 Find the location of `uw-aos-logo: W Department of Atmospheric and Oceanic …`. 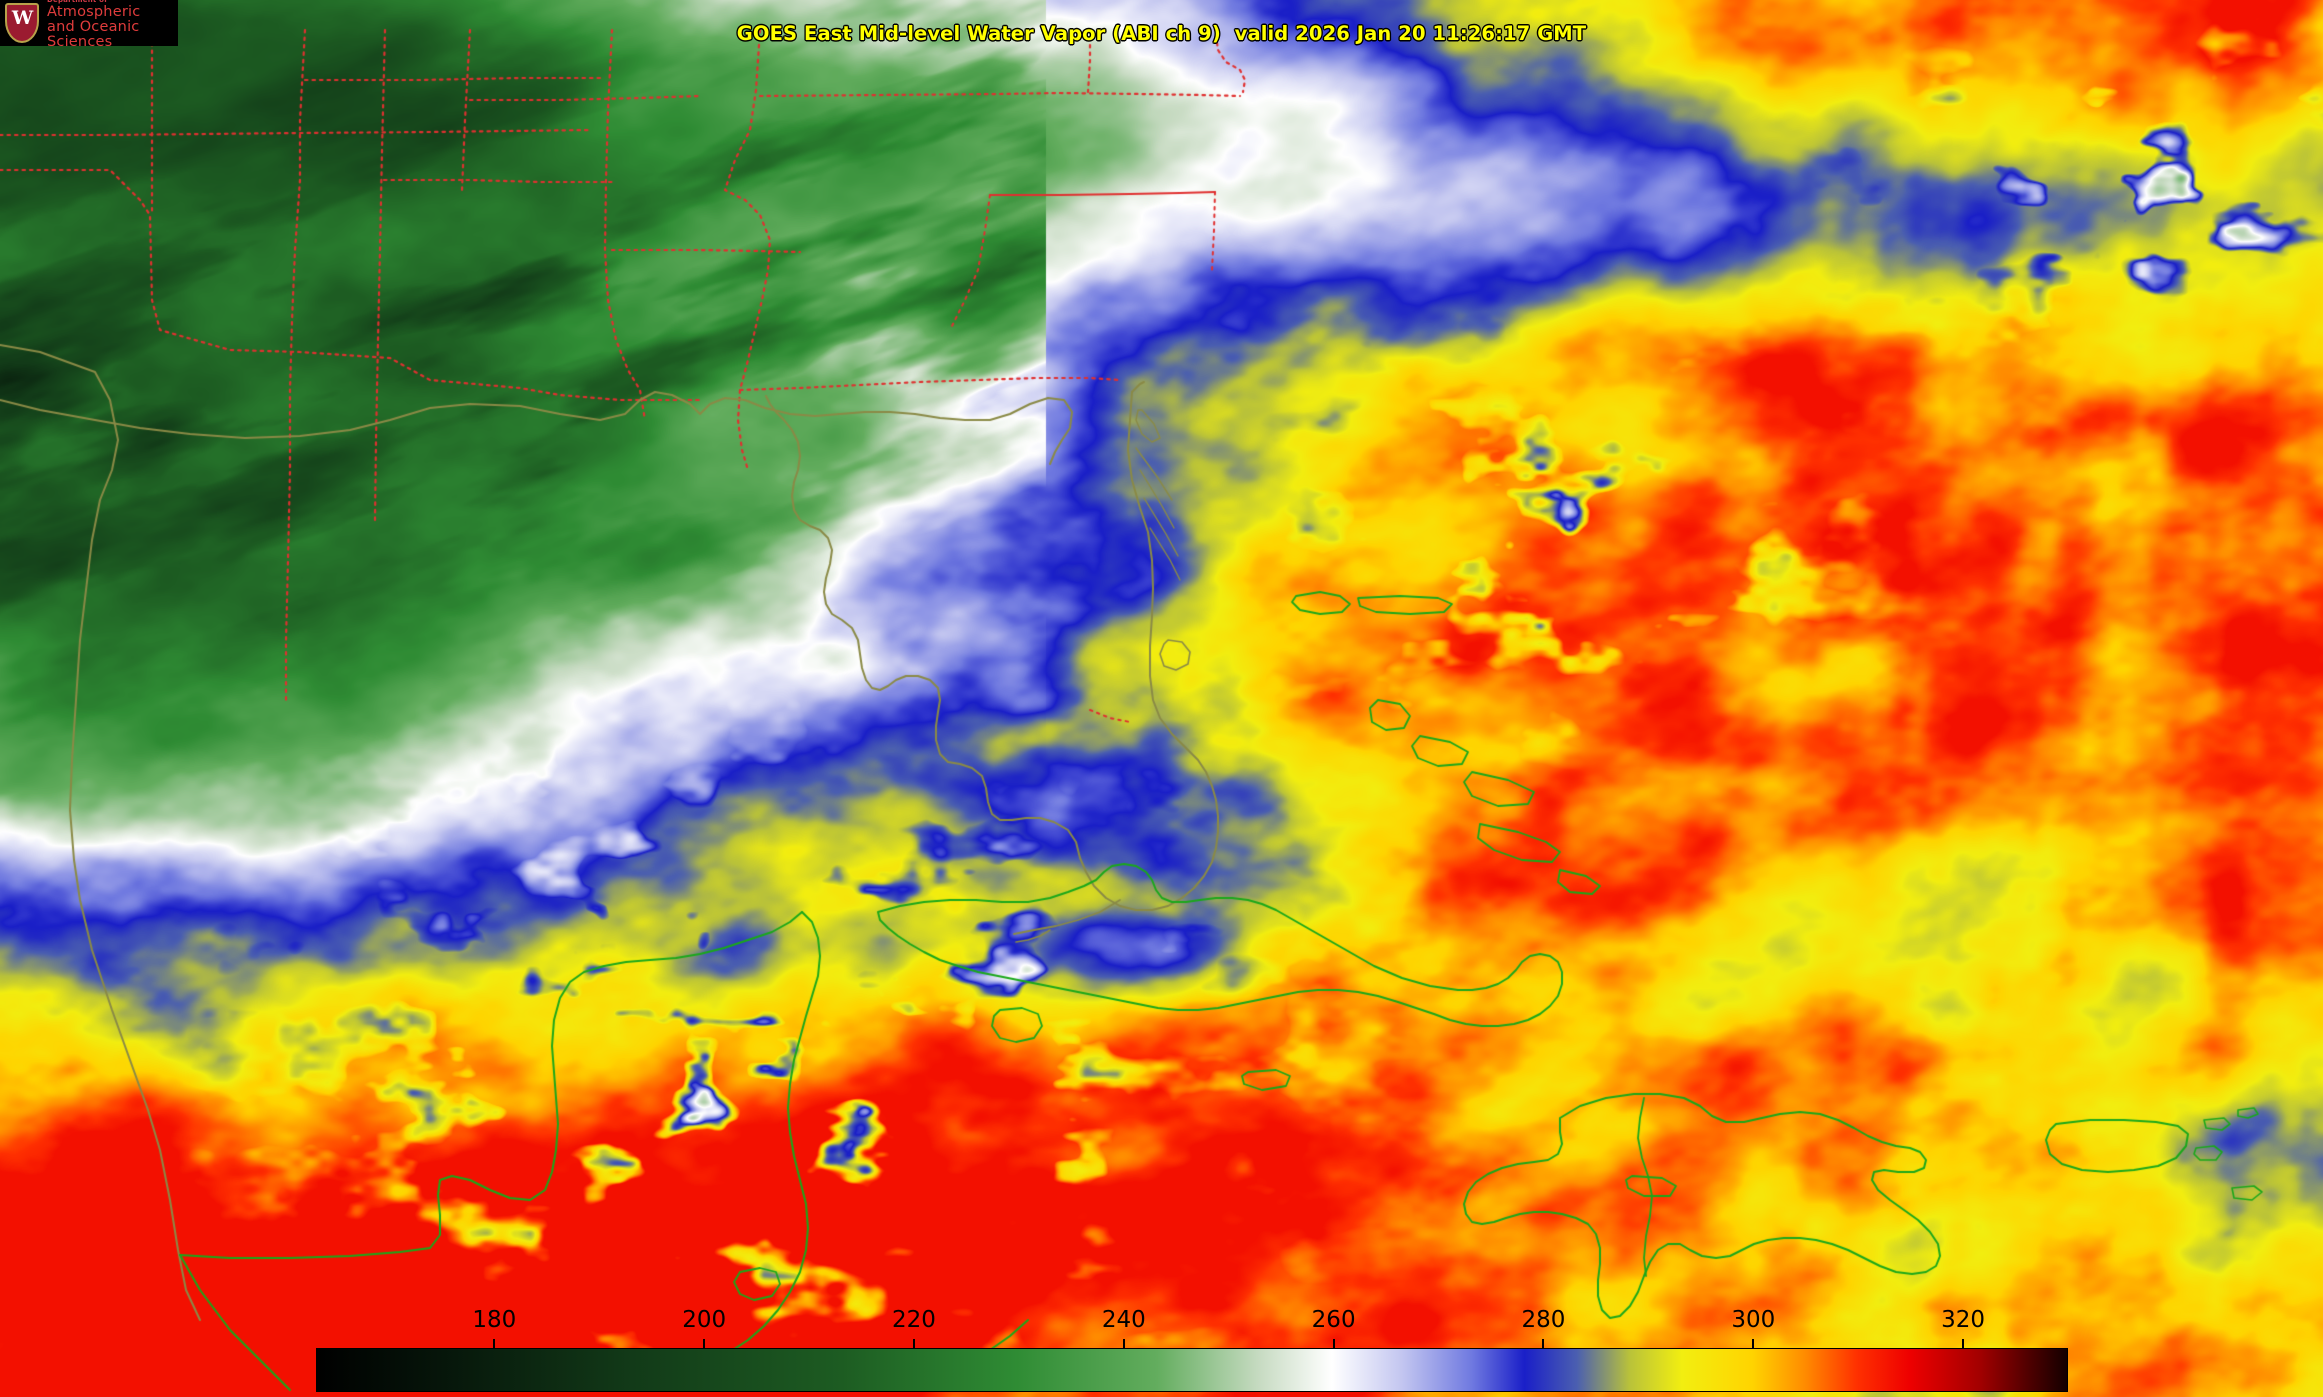

uw-aos-logo: W Department of Atmospheric and Oceanic … is located at coordinates (89, 24).